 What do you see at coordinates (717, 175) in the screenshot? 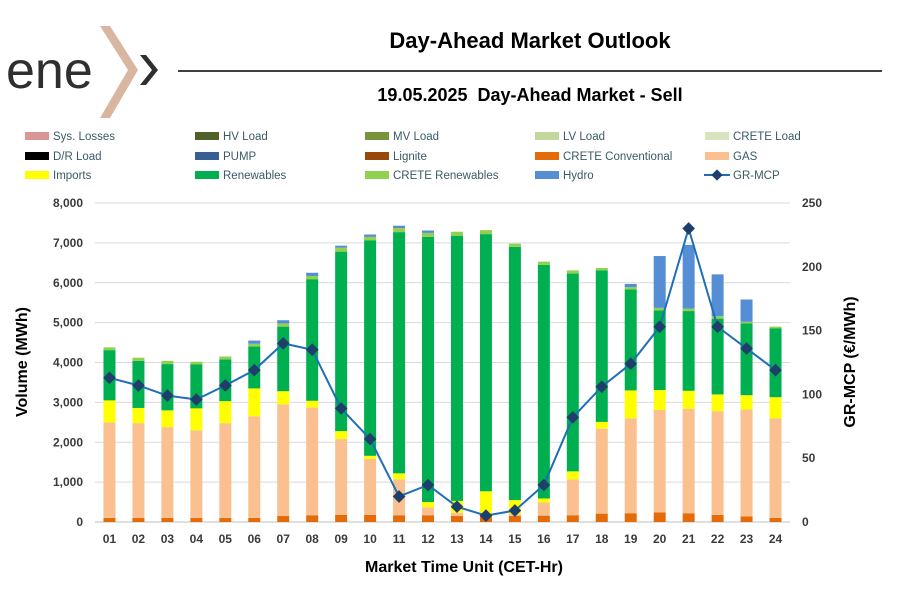
I see `legend-marker` at bounding box center [717, 175].